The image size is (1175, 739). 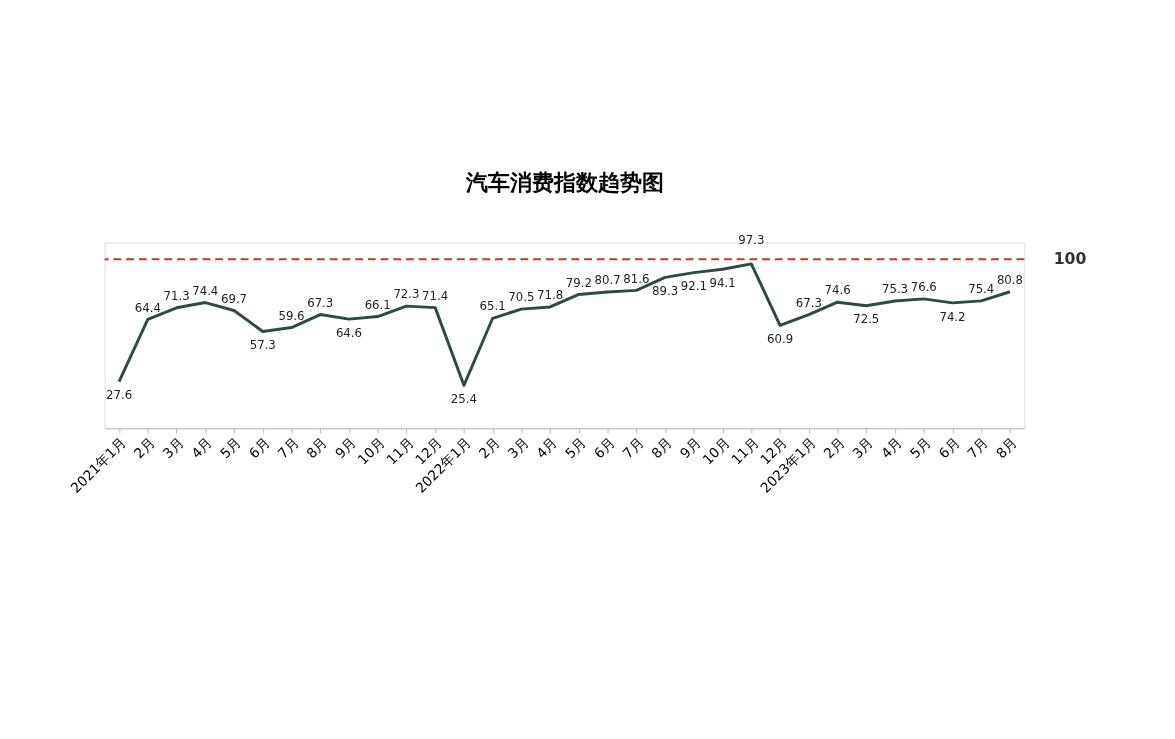 What do you see at coordinates (205, 290) in the screenshot?
I see `data-label: 74.4` at bounding box center [205, 290].